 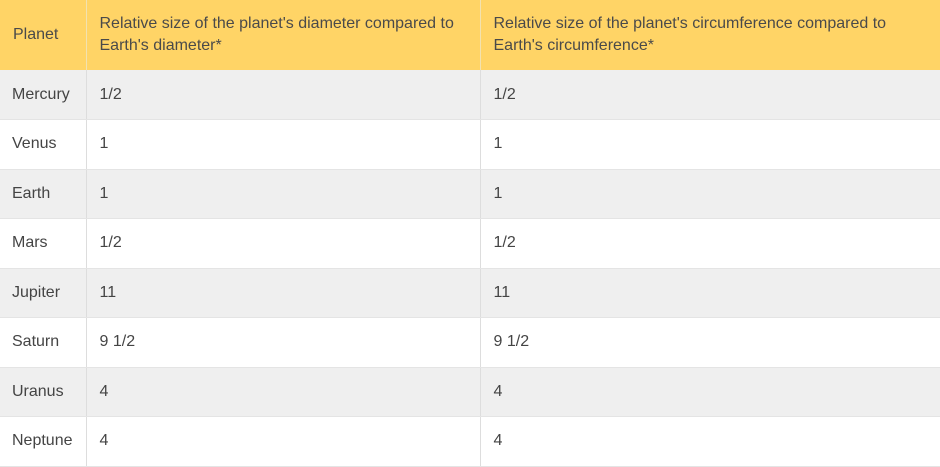 I want to click on circumference-cell: 9 1/2, so click(x=710, y=342).